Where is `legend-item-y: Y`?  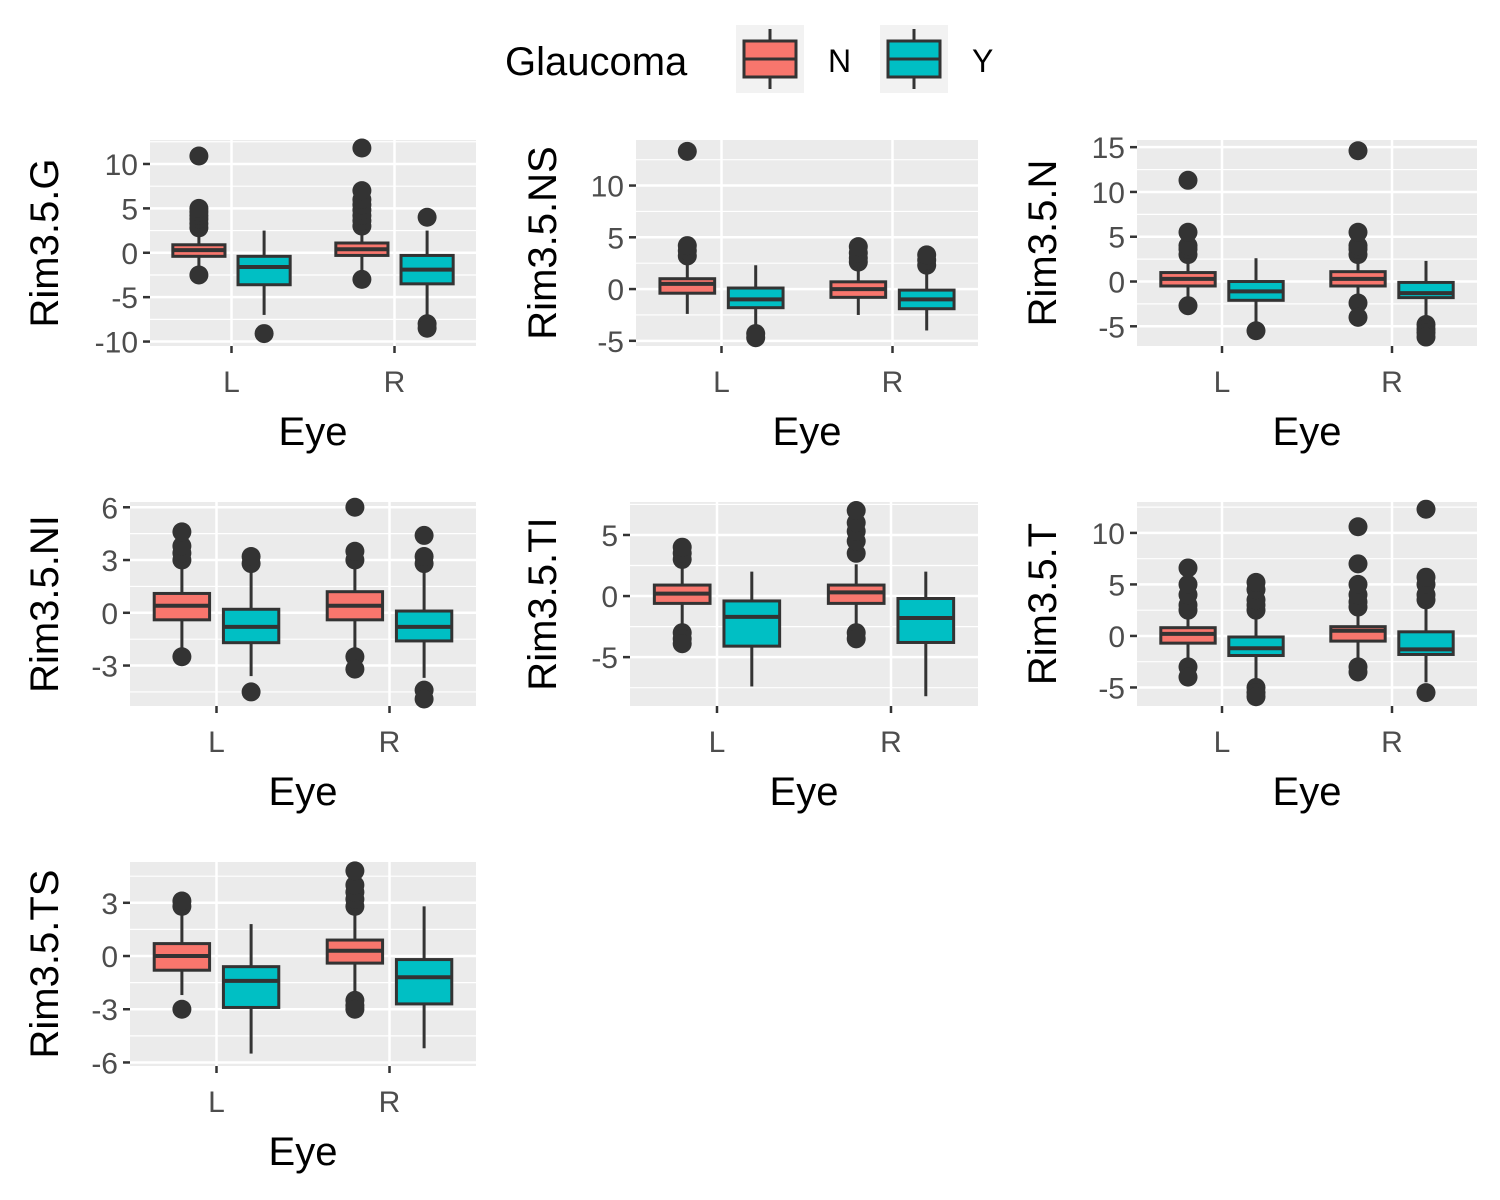
legend-item-y: Y is located at coordinates (936, 59).